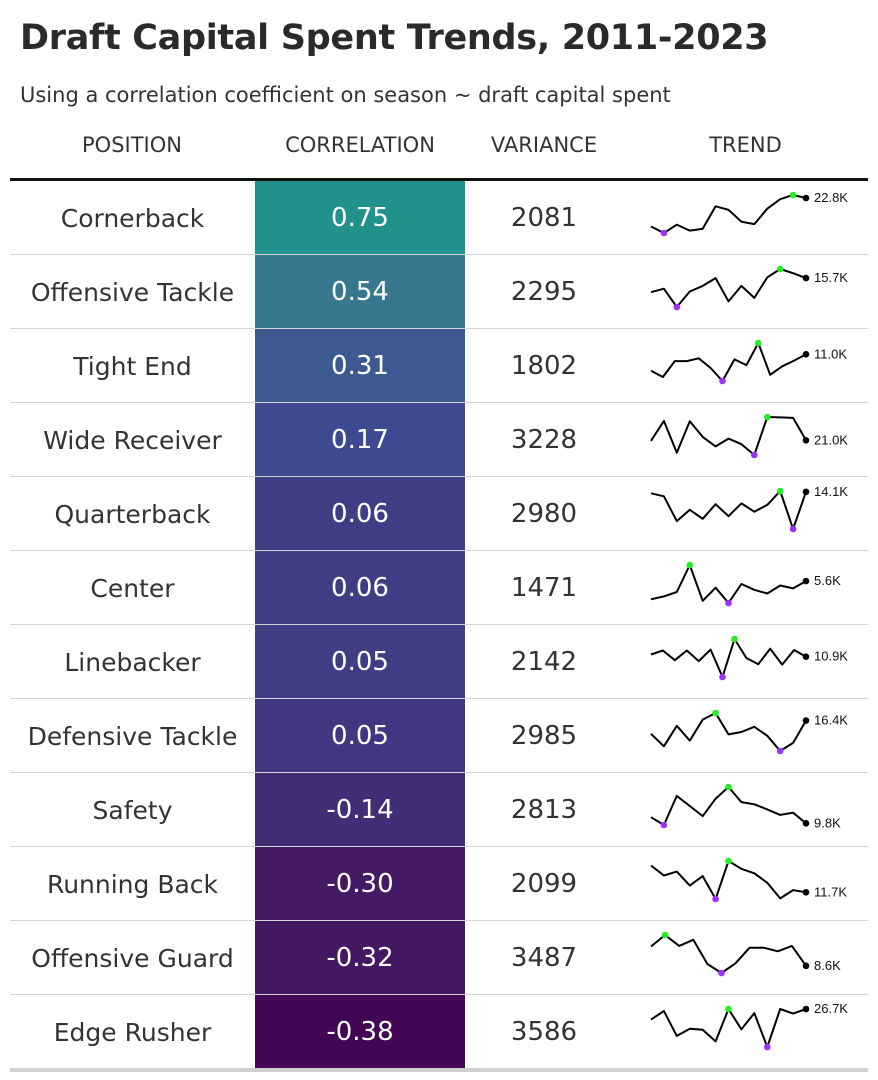 This screenshot has width=878, height=1080. I want to click on column-header-variance: VARIANCE, so click(544, 145).